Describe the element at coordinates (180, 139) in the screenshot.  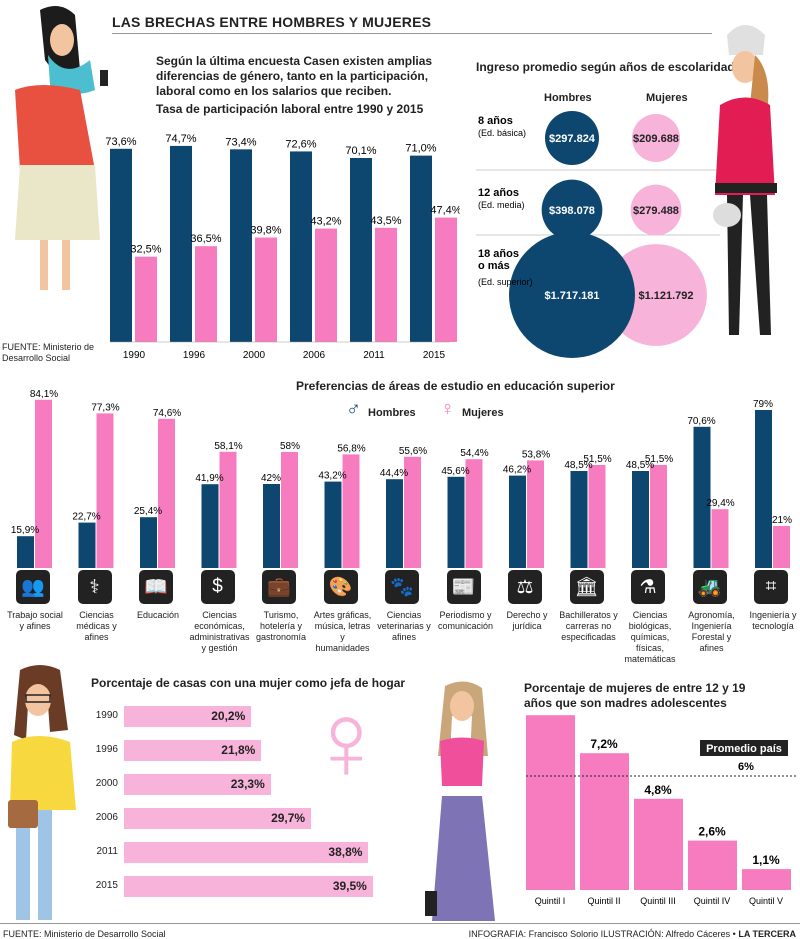
I see `chart1-label-hombres: 74,7%` at that location.